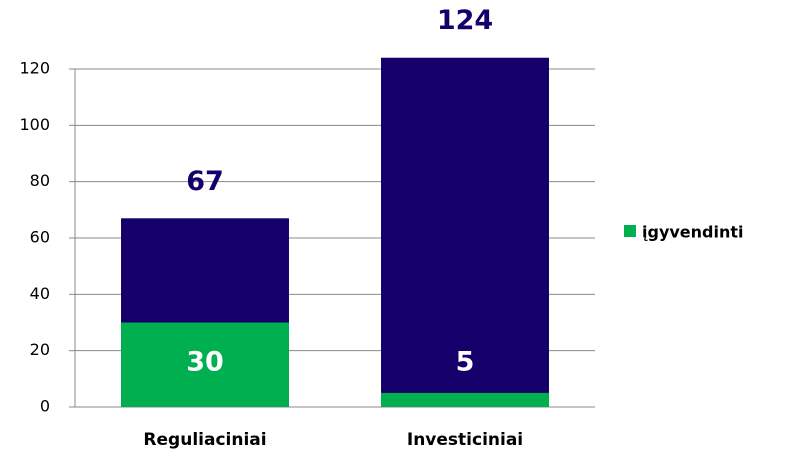 The height and width of the screenshot is (454, 786). What do you see at coordinates (465, 362) in the screenshot?
I see `value-label: 5` at bounding box center [465, 362].